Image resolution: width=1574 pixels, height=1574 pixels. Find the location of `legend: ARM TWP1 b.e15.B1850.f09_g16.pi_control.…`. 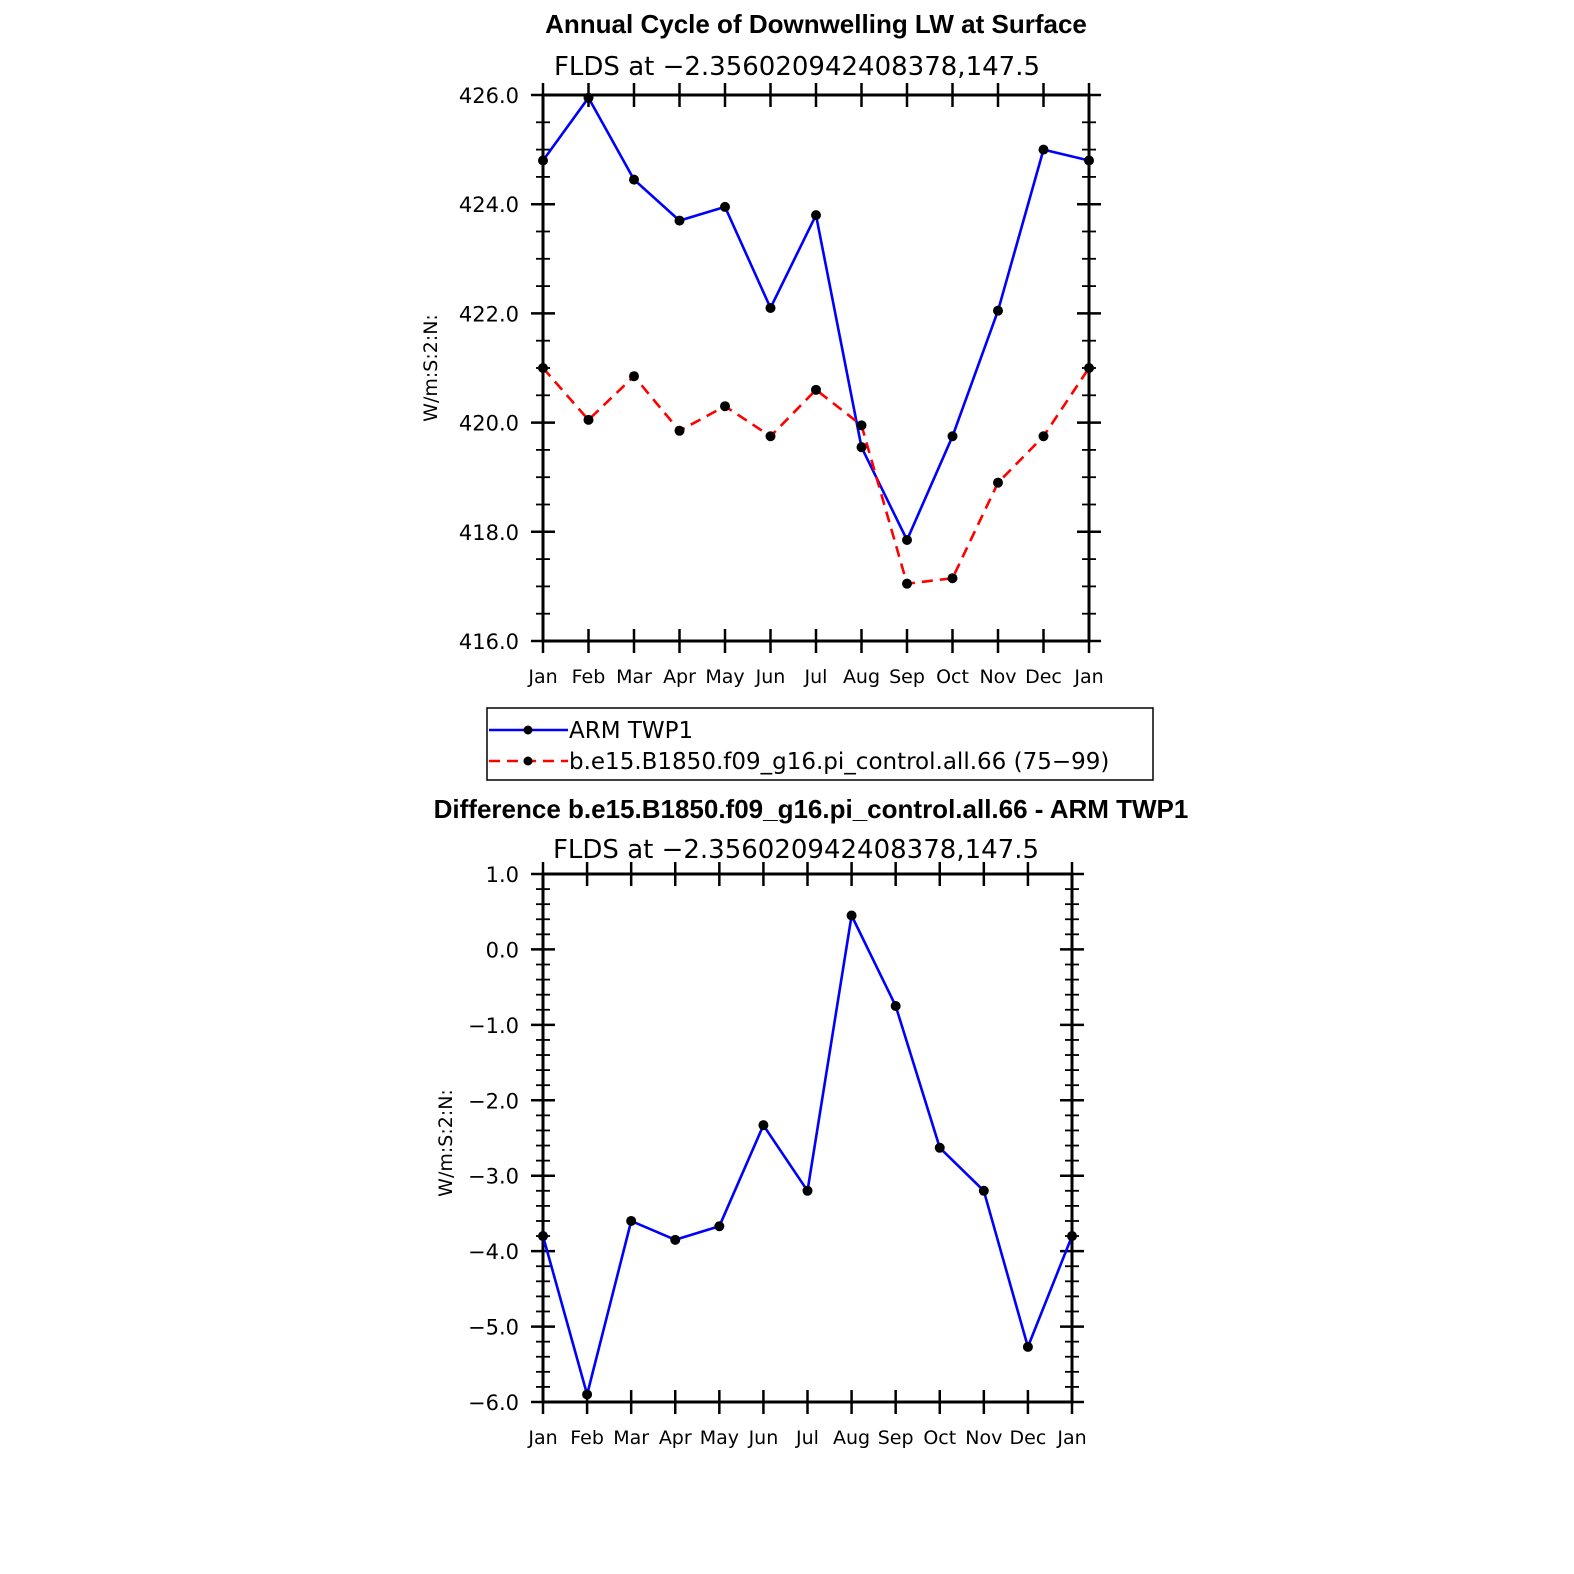

legend: ARM TWP1 b.e15.B1850.f09_g16.pi_control.… is located at coordinates (820, 744).